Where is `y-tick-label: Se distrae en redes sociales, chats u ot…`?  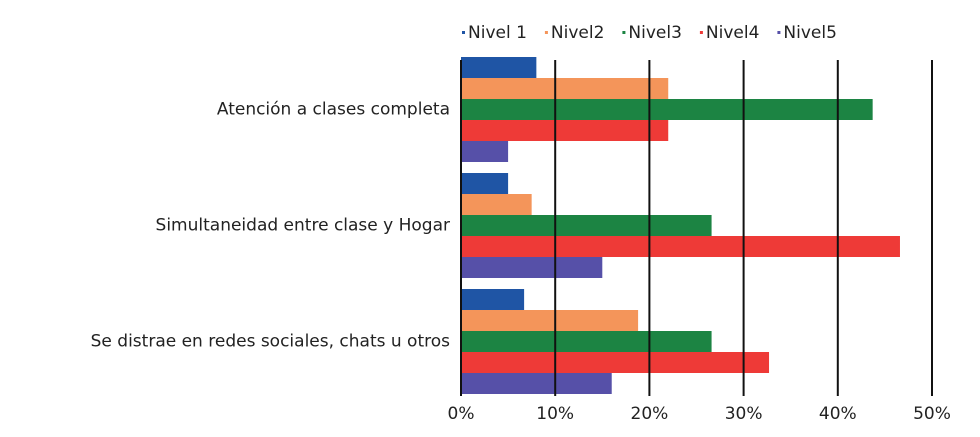 y-tick-label: Se distrae en redes sociales, chats u ot… is located at coordinates (271, 342).